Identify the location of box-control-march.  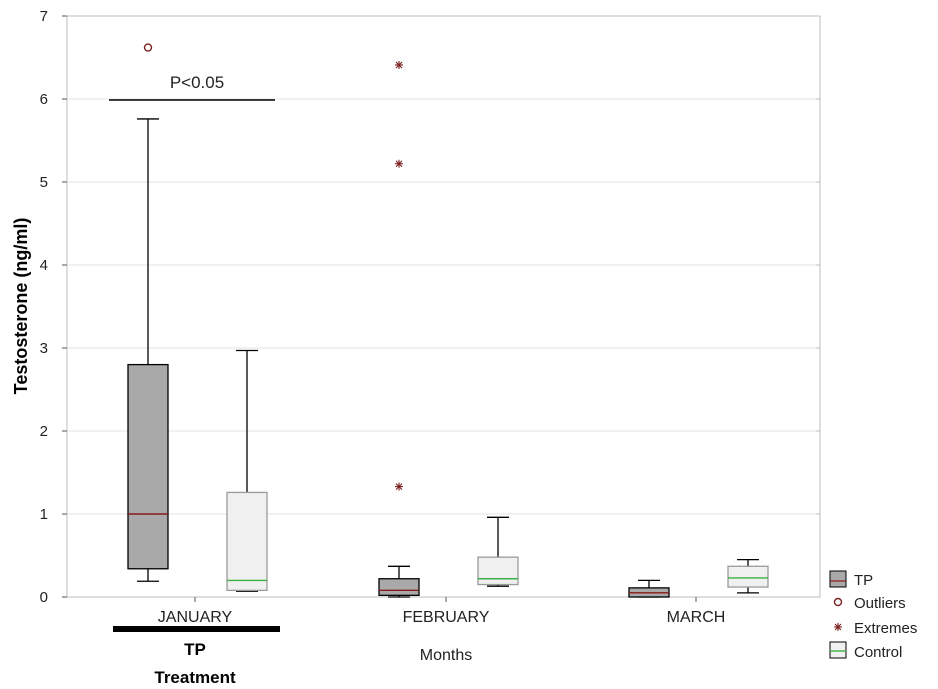
(748, 576).